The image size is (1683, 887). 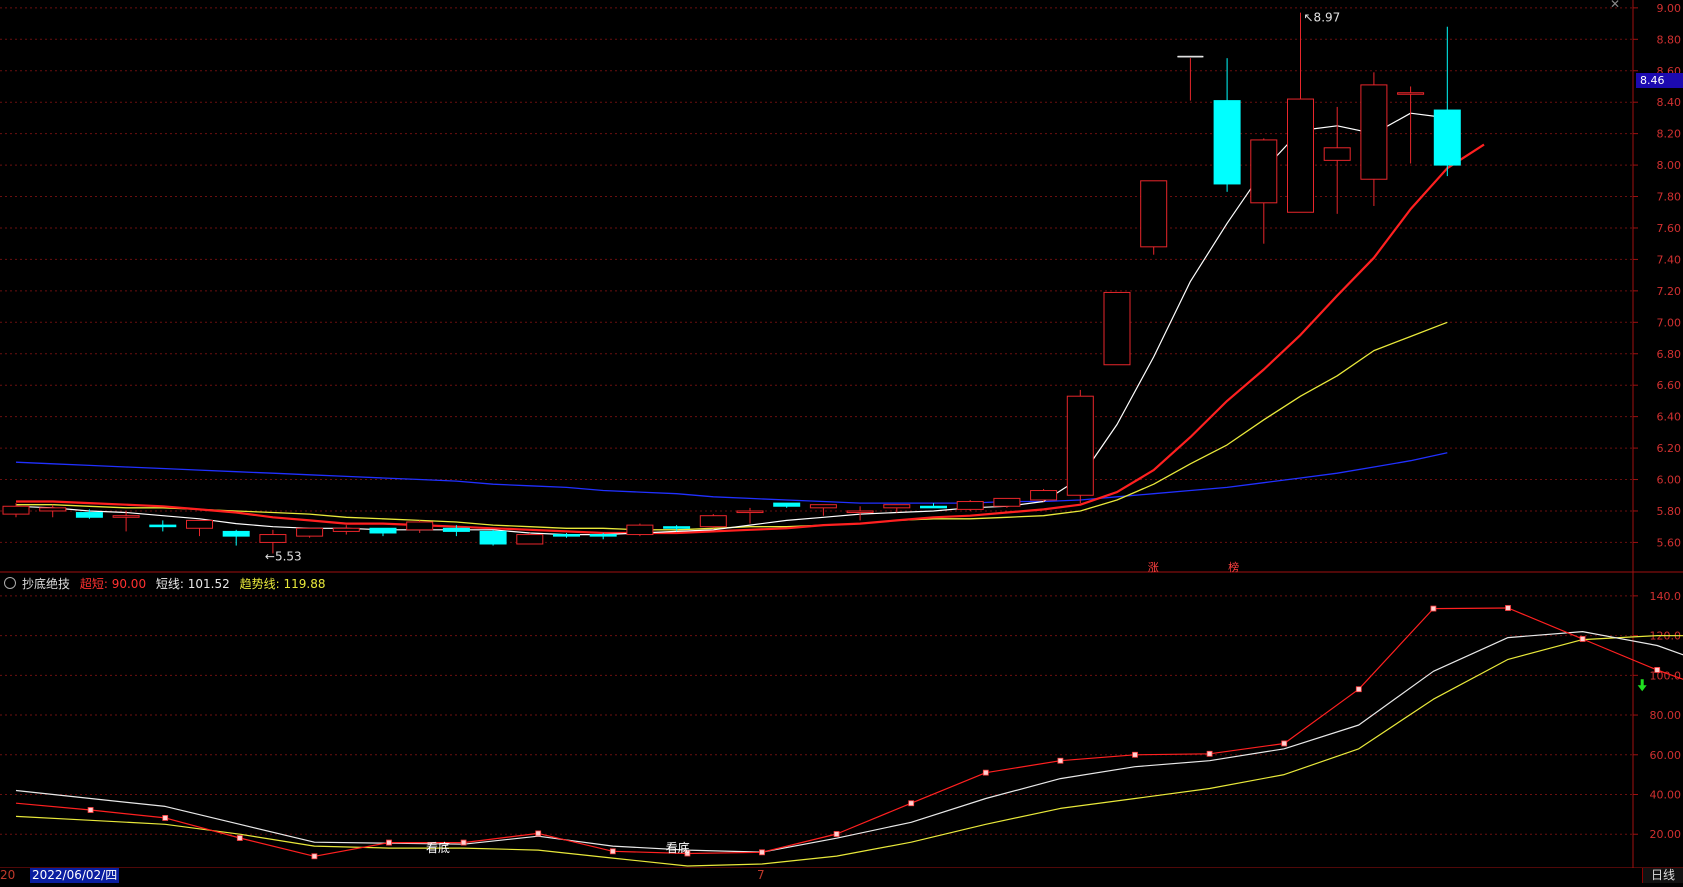 I want to click on indicator-tick-label: 140.0, so click(x=1666, y=596).